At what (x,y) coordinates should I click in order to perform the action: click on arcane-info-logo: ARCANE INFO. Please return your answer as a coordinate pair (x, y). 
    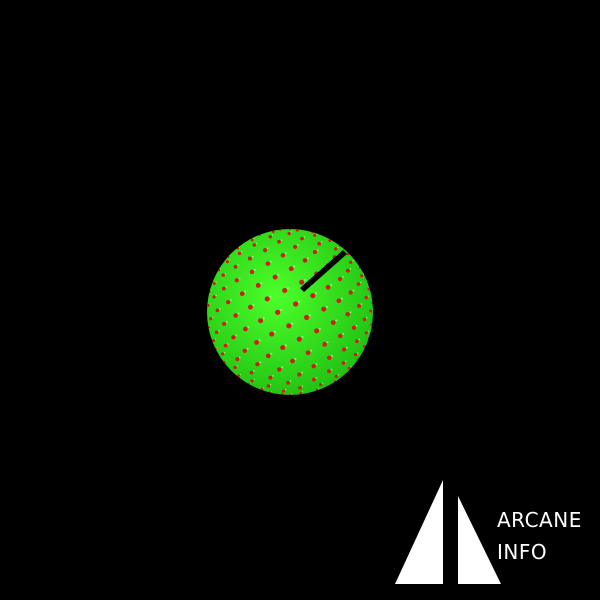
    Looking at the image, I should click on (495, 533).